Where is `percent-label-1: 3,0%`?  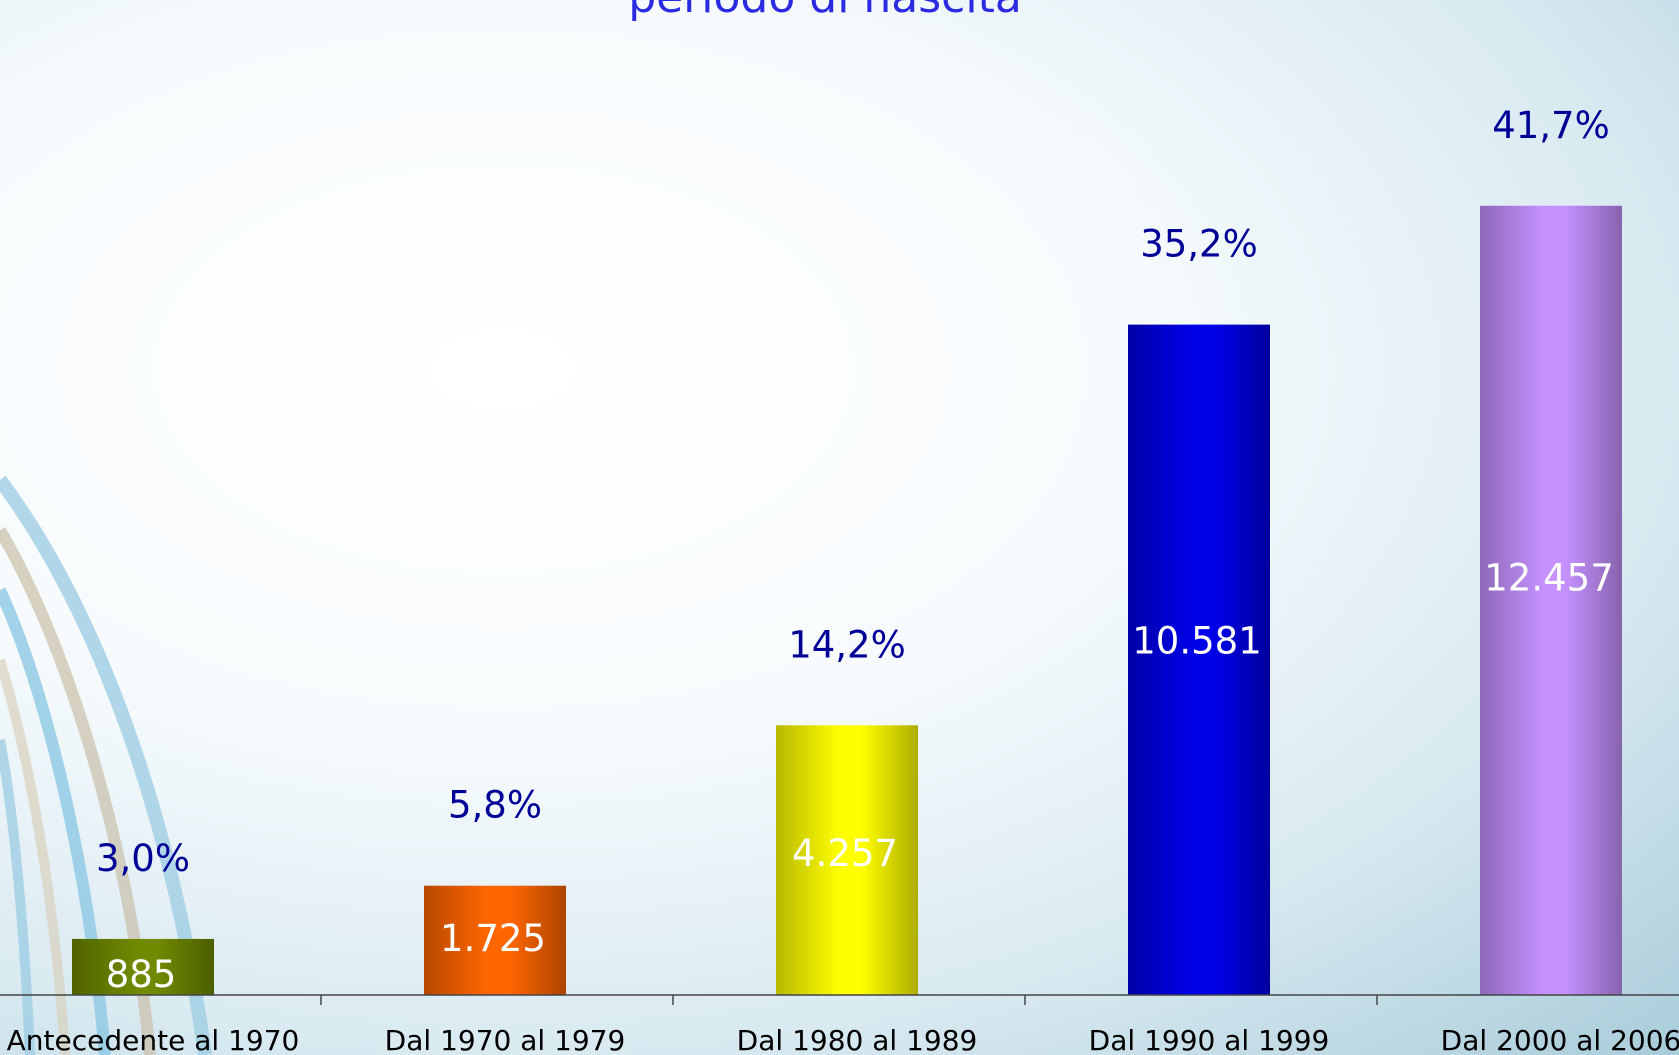 percent-label-1: 3,0% is located at coordinates (143, 858).